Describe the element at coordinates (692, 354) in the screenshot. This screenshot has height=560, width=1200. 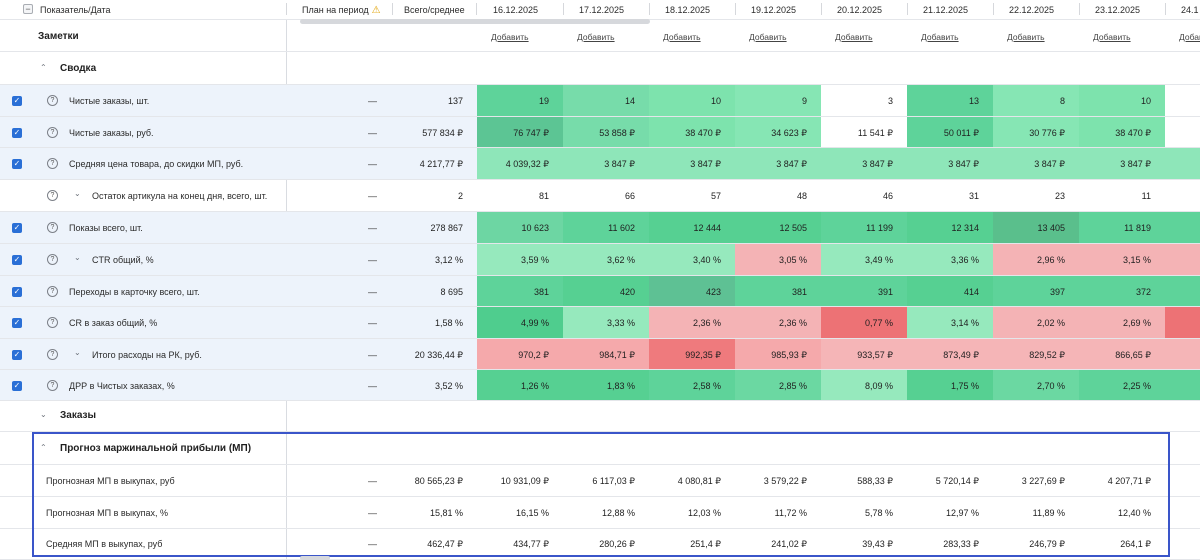
I see `table-cell: 992,35 ₽` at that location.